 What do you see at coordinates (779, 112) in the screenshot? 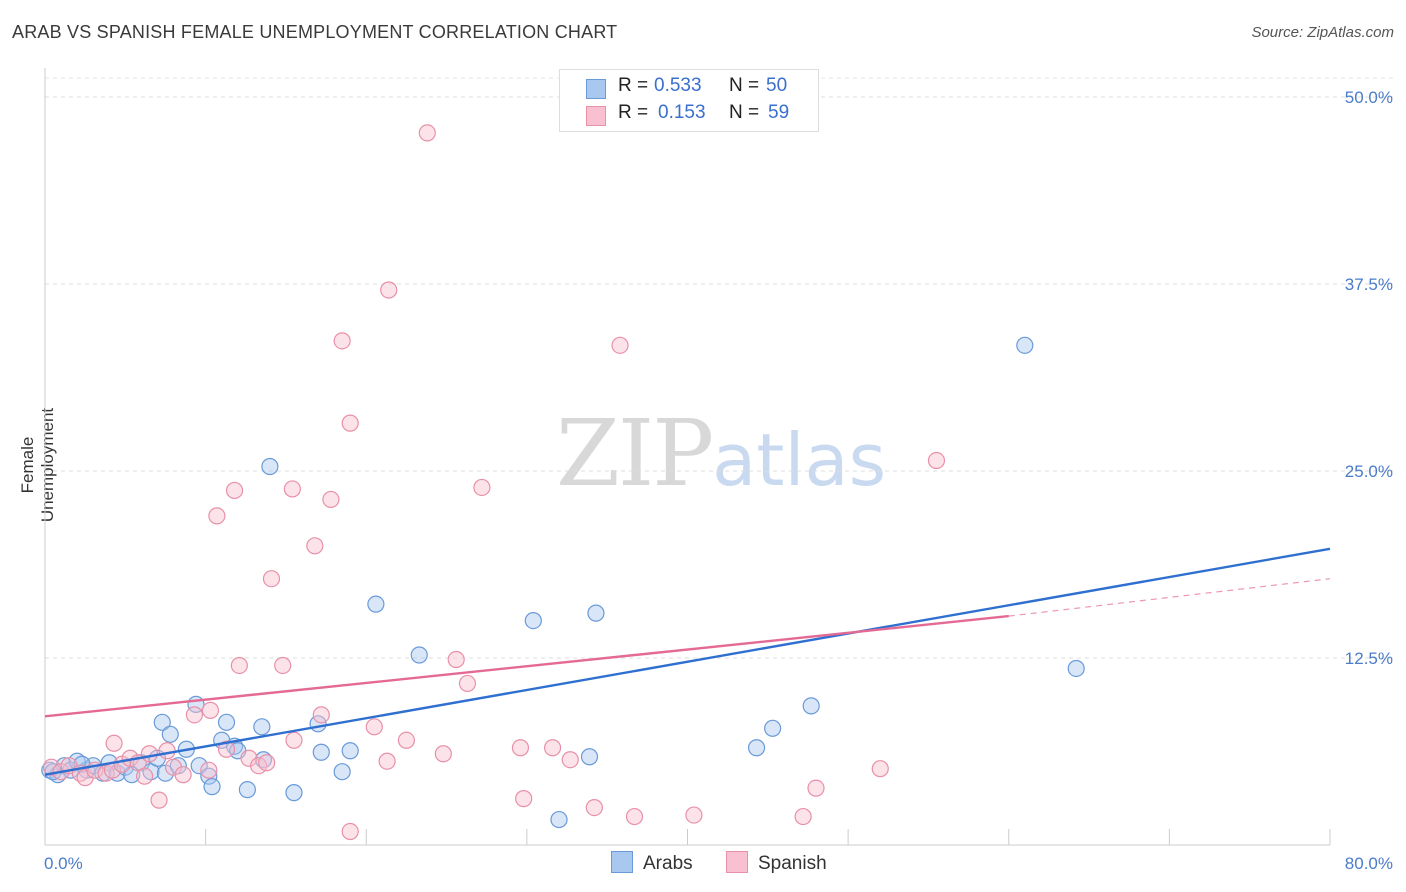
I see `legend-n-value: 59` at bounding box center [779, 112].